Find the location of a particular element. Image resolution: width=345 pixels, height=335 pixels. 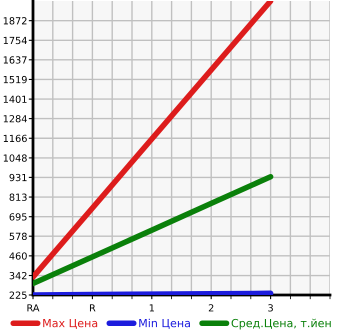

y-tick-label: 578 is located at coordinates (18, 236).